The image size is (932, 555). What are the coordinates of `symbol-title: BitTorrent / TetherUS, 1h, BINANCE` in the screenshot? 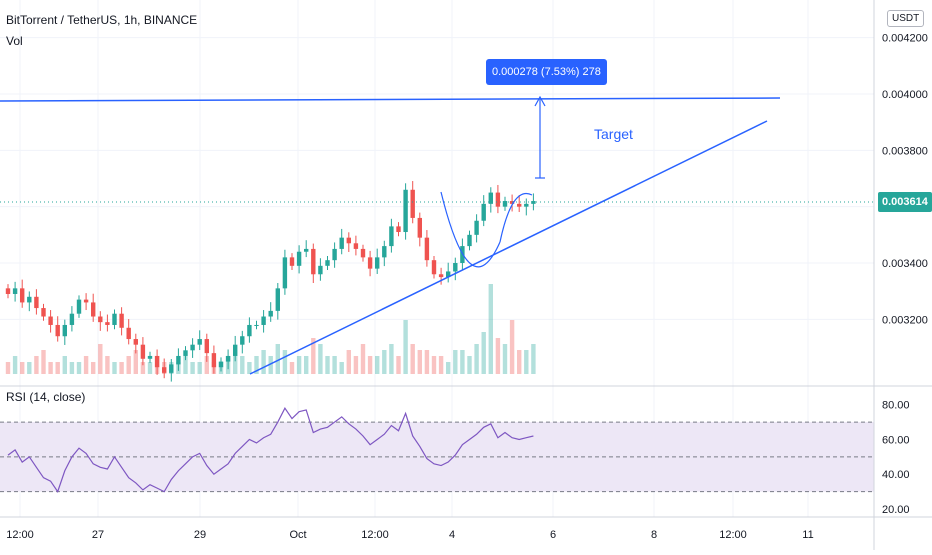 It's located at (102, 20).